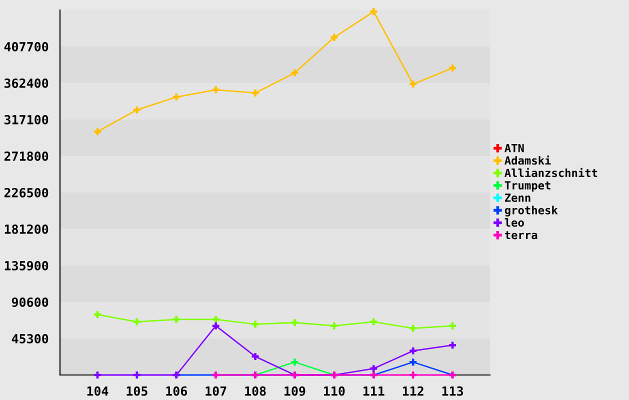 The width and height of the screenshot is (629, 400). Describe the element at coordinates (137, 391) in the screenshot. I see `x-tick-label: 105` at that location.